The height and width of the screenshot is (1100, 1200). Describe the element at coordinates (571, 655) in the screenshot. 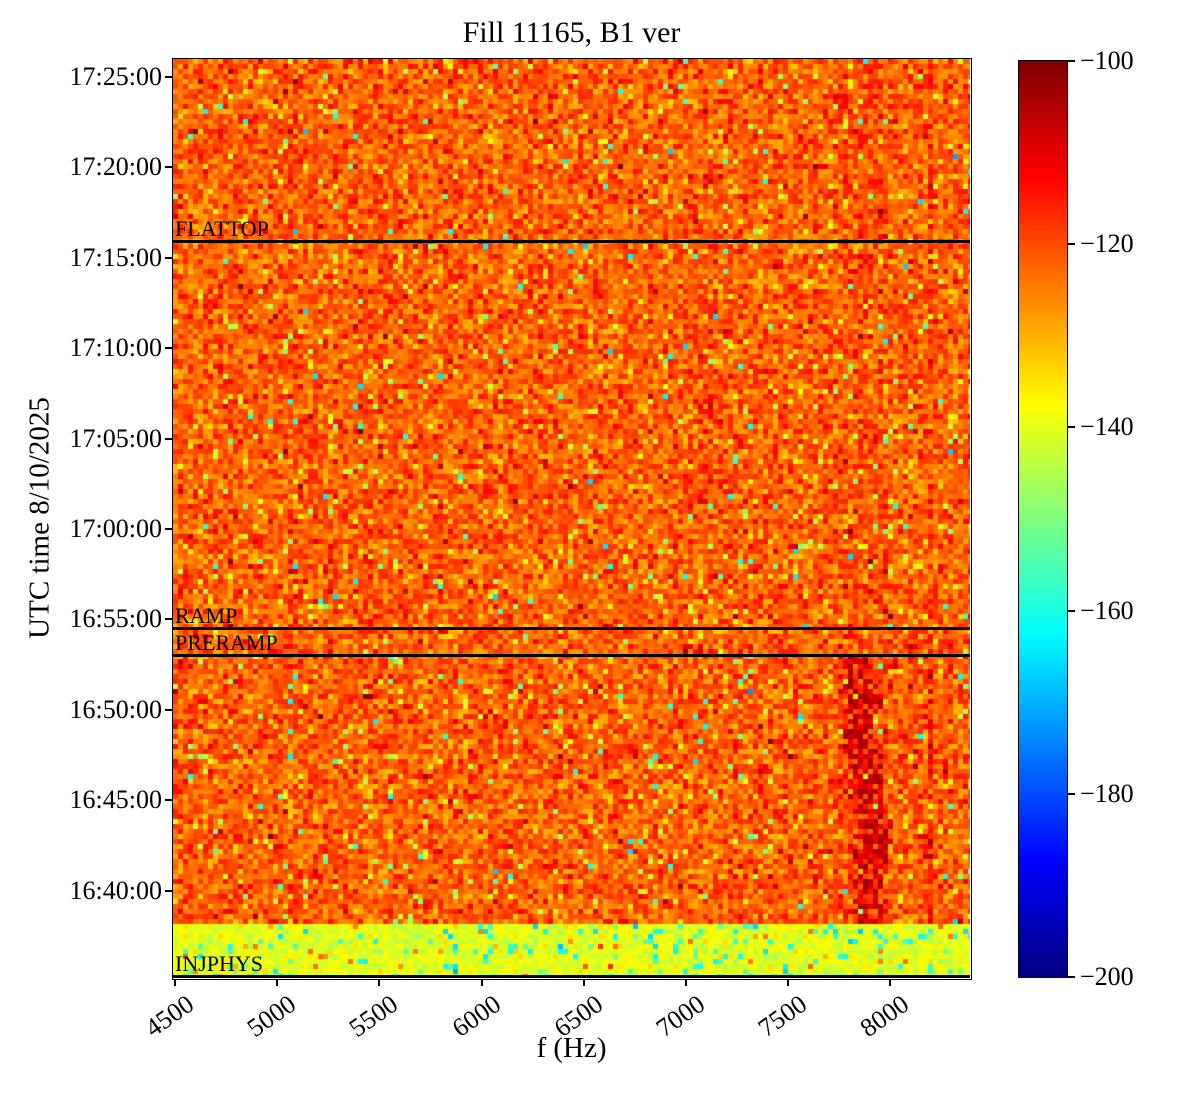

I see `beam-mode-line-preramp` at that location.